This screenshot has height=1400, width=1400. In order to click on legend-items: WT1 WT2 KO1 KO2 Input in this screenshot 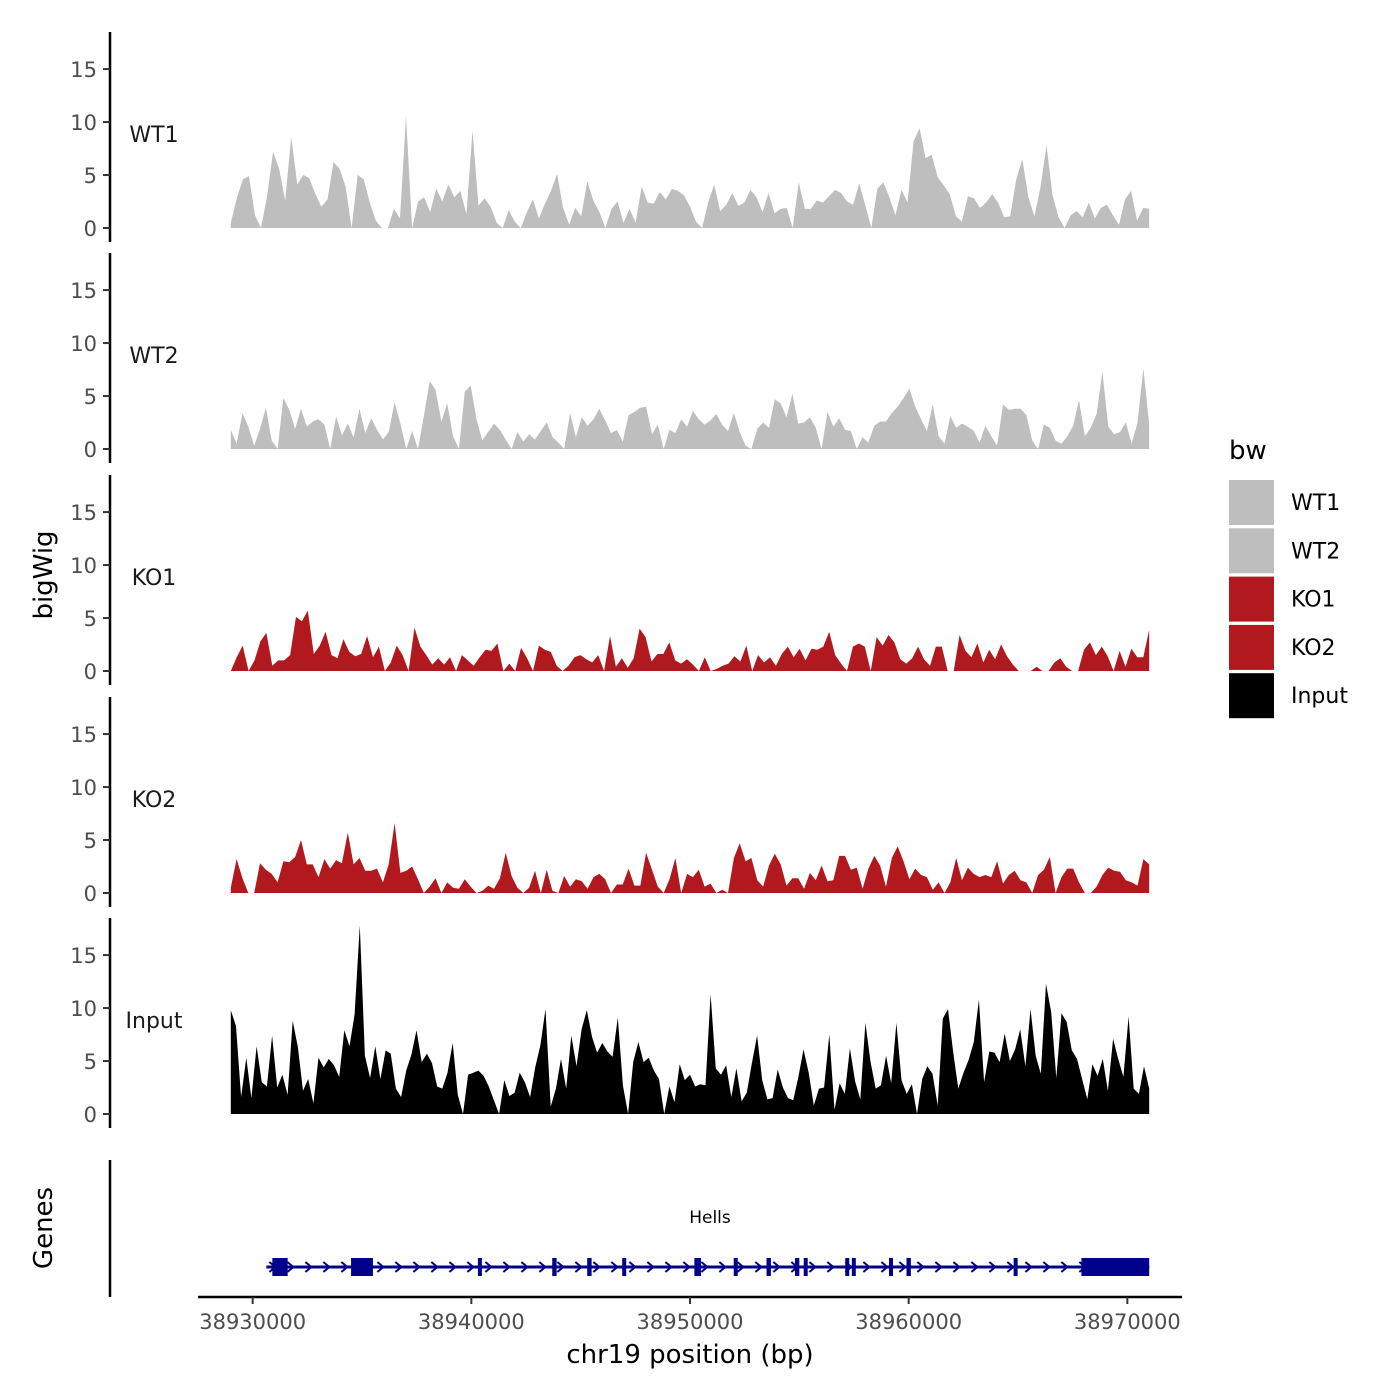, I will do `click(1288, 599)`.